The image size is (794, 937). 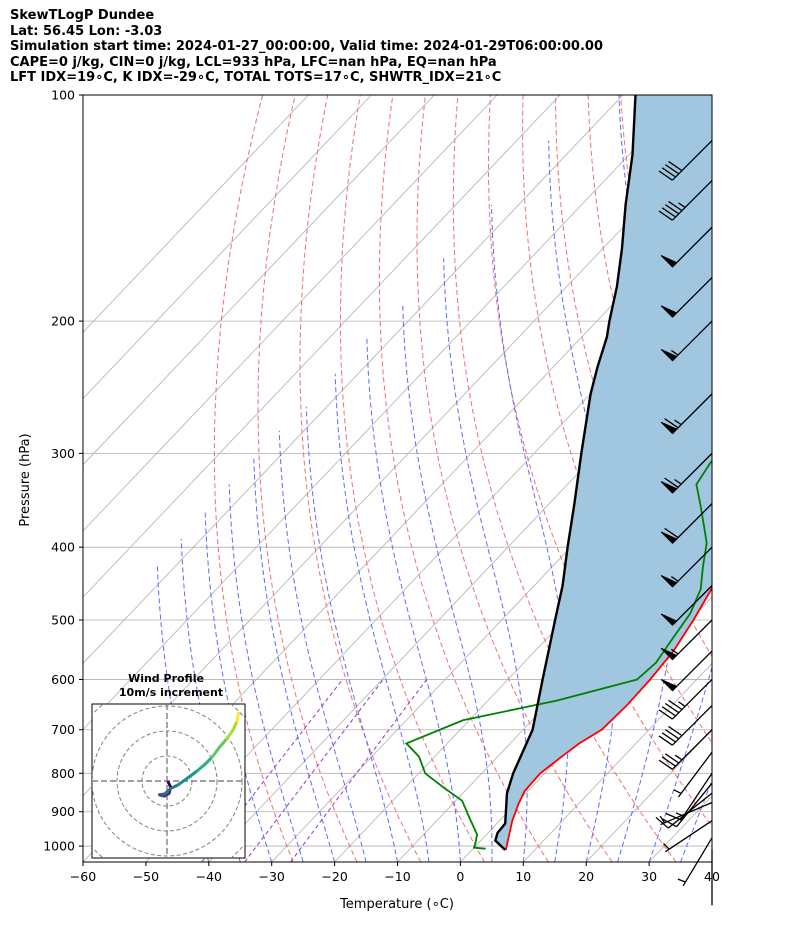 What do you see at coordinates (59, 846) in the screenshot?
I see `y-tick-label: 1000` at bounding box center [59, 846].